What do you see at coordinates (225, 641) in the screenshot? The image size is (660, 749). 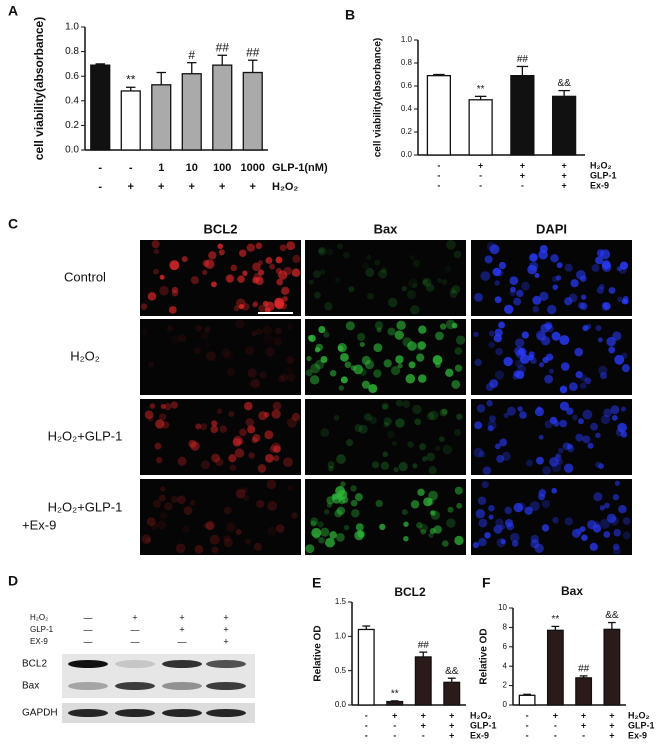 I see `blot-condition-mark: +` at bounding box center [225, 641].